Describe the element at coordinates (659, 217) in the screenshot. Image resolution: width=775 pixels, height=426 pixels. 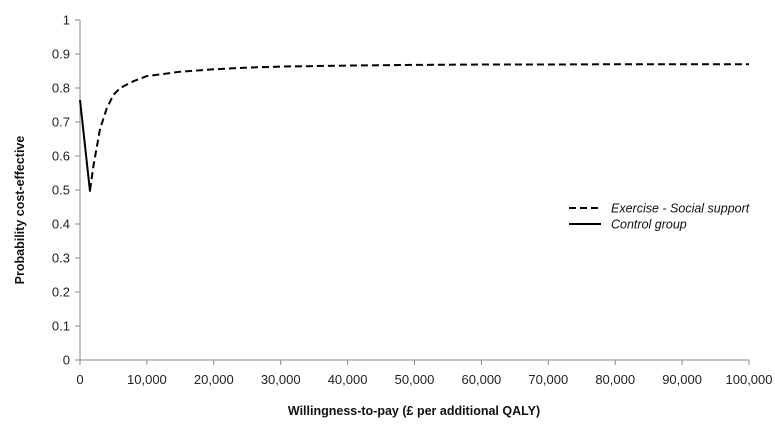
I see `legend: Exercise - Social support Control group` at that location.